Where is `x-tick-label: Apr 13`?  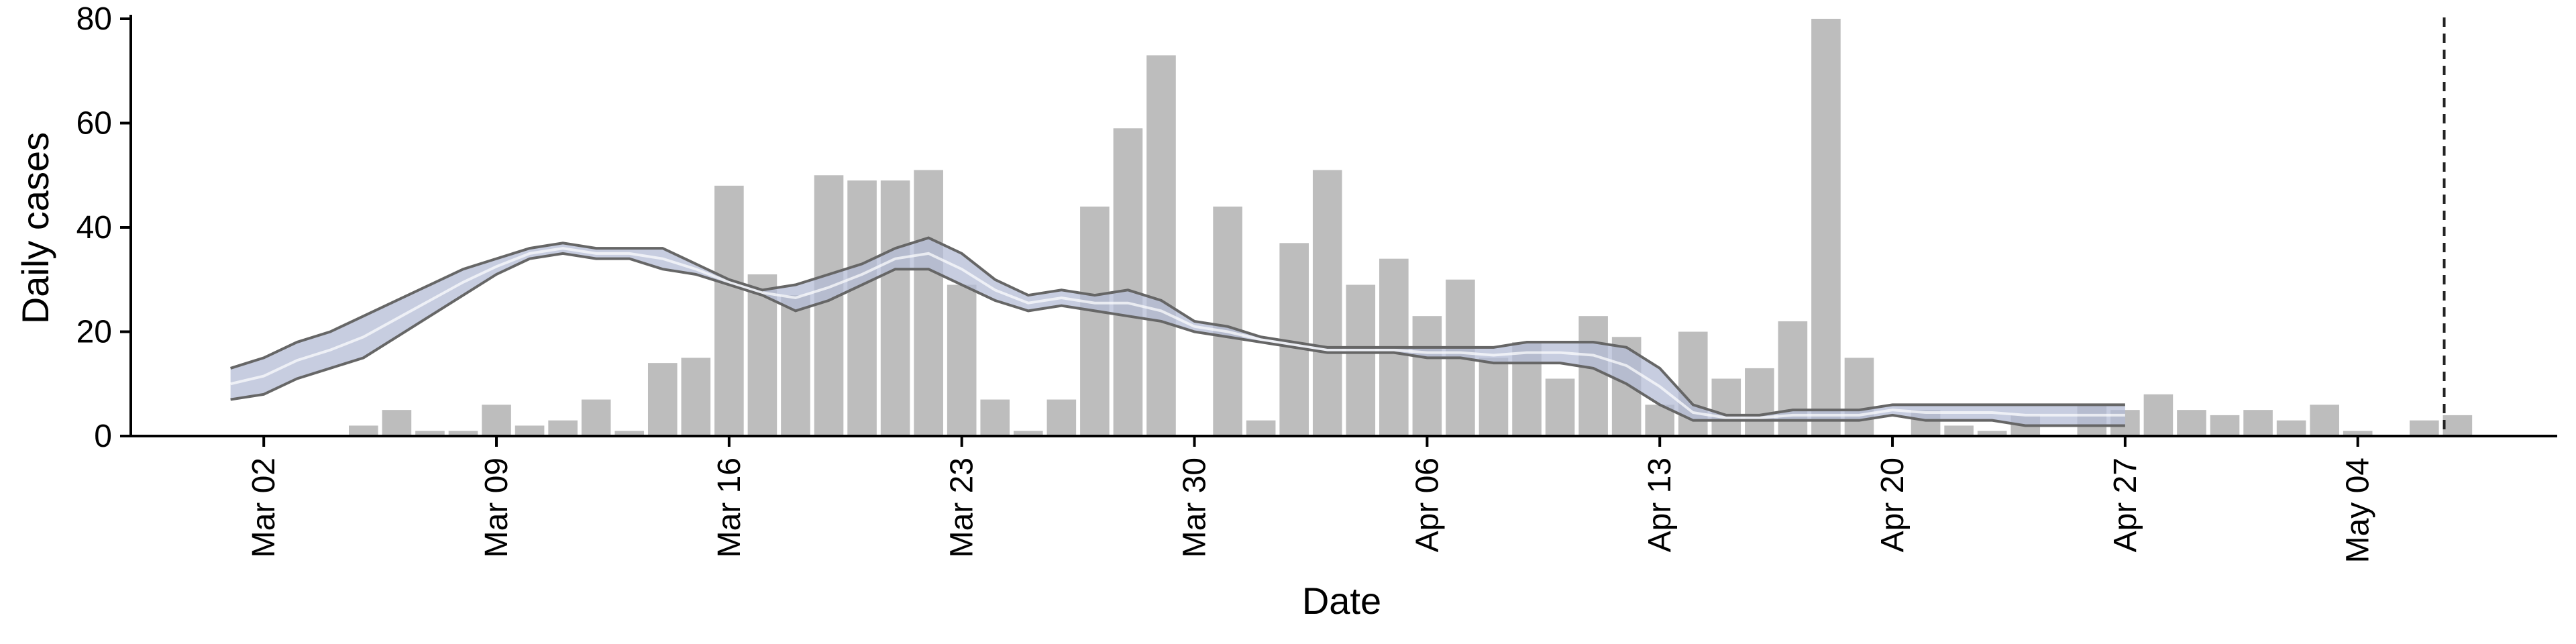
x-tick-label: Apr 13 is located at coordinates (1660, 505).